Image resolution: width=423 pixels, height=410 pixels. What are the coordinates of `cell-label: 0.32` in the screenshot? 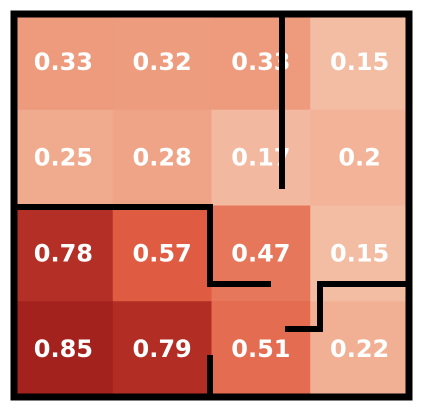 It's located at (162, 62).